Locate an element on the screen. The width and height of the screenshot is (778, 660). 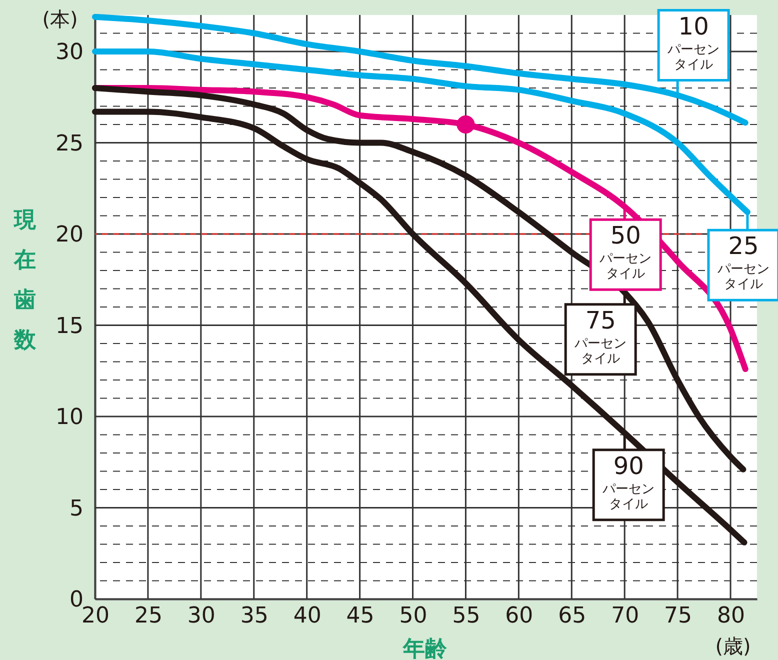
x-tick-label: 25 is located at coordinates (148, 616).